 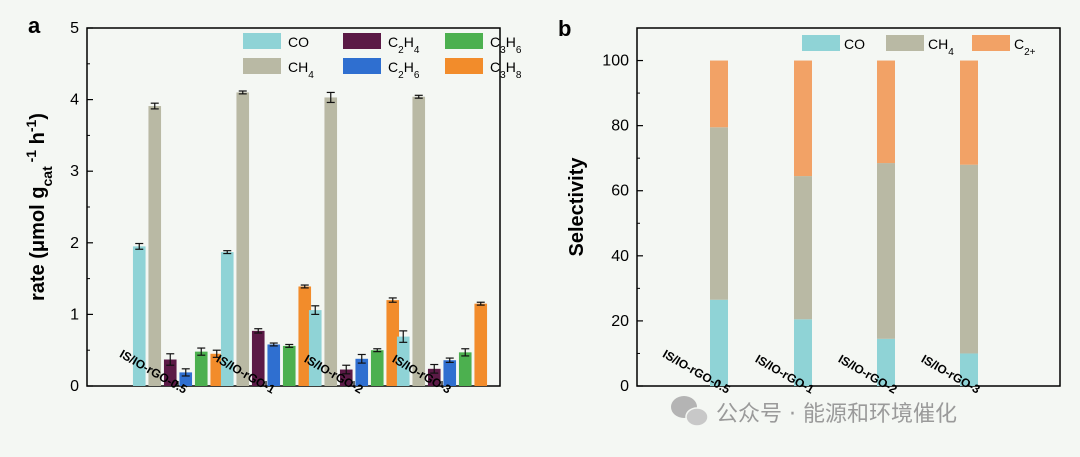 What do you see at coordinates (74, 314) in the screenshot?
I see `y-tick-label-a: 1` at bounding box center [74, 314].